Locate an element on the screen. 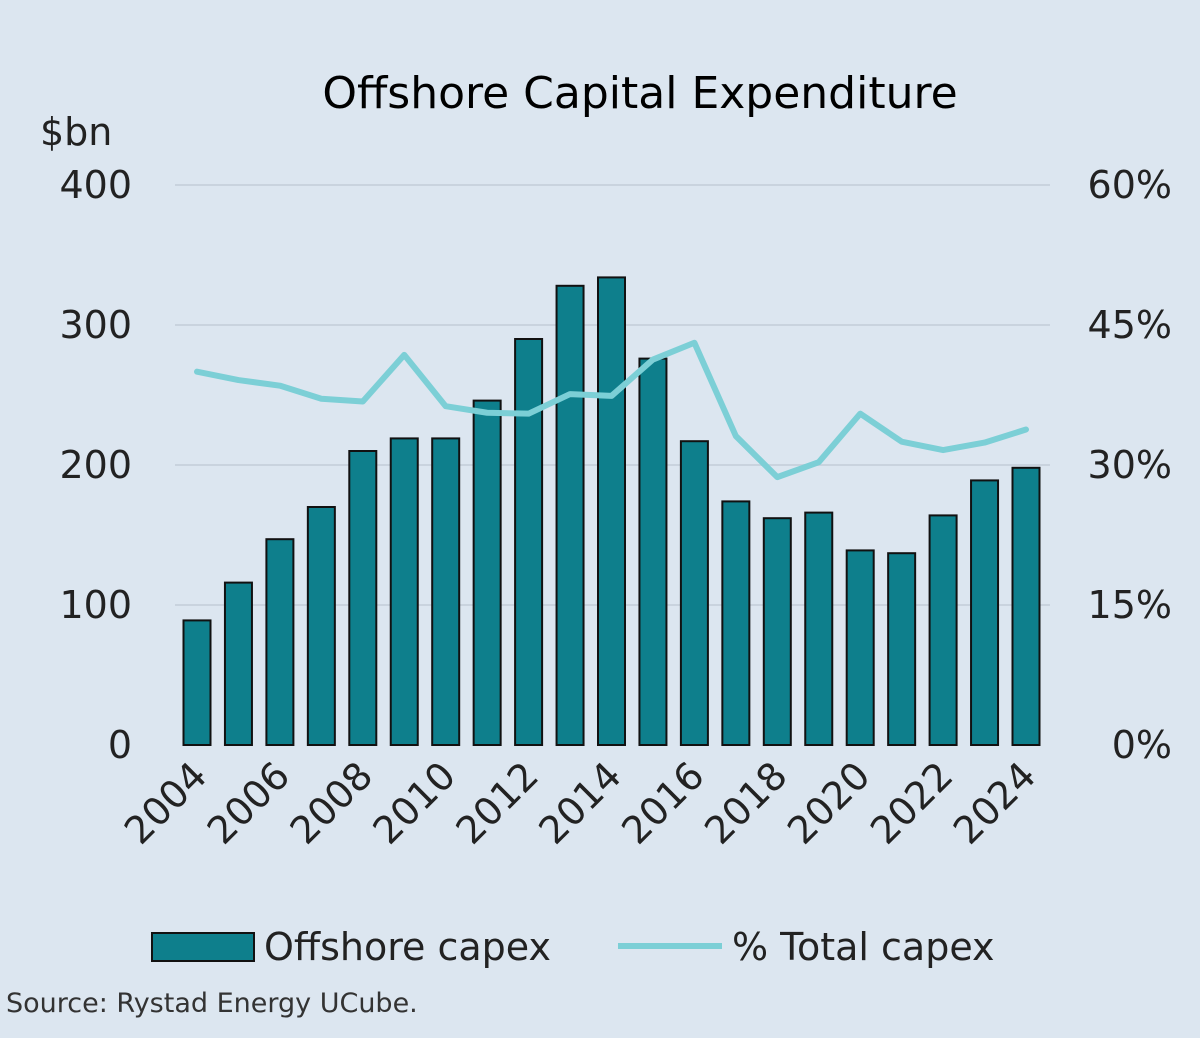  x-tick-label: 2006 is located at coordinates (249, 803).